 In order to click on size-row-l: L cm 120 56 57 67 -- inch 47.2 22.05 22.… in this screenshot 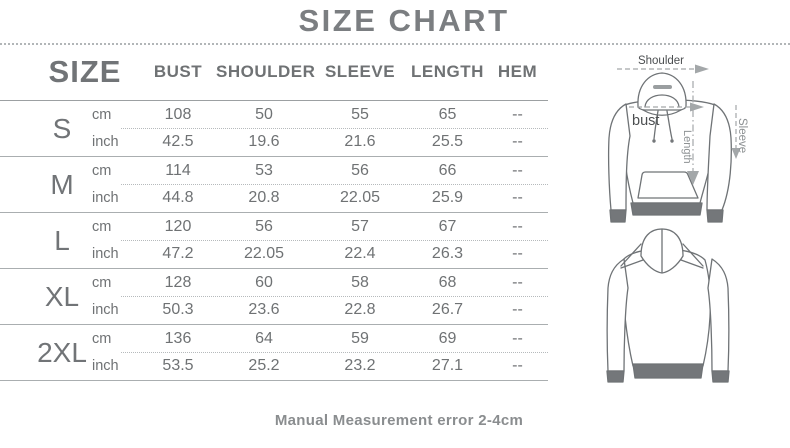, I will do `click(274, 241)`.